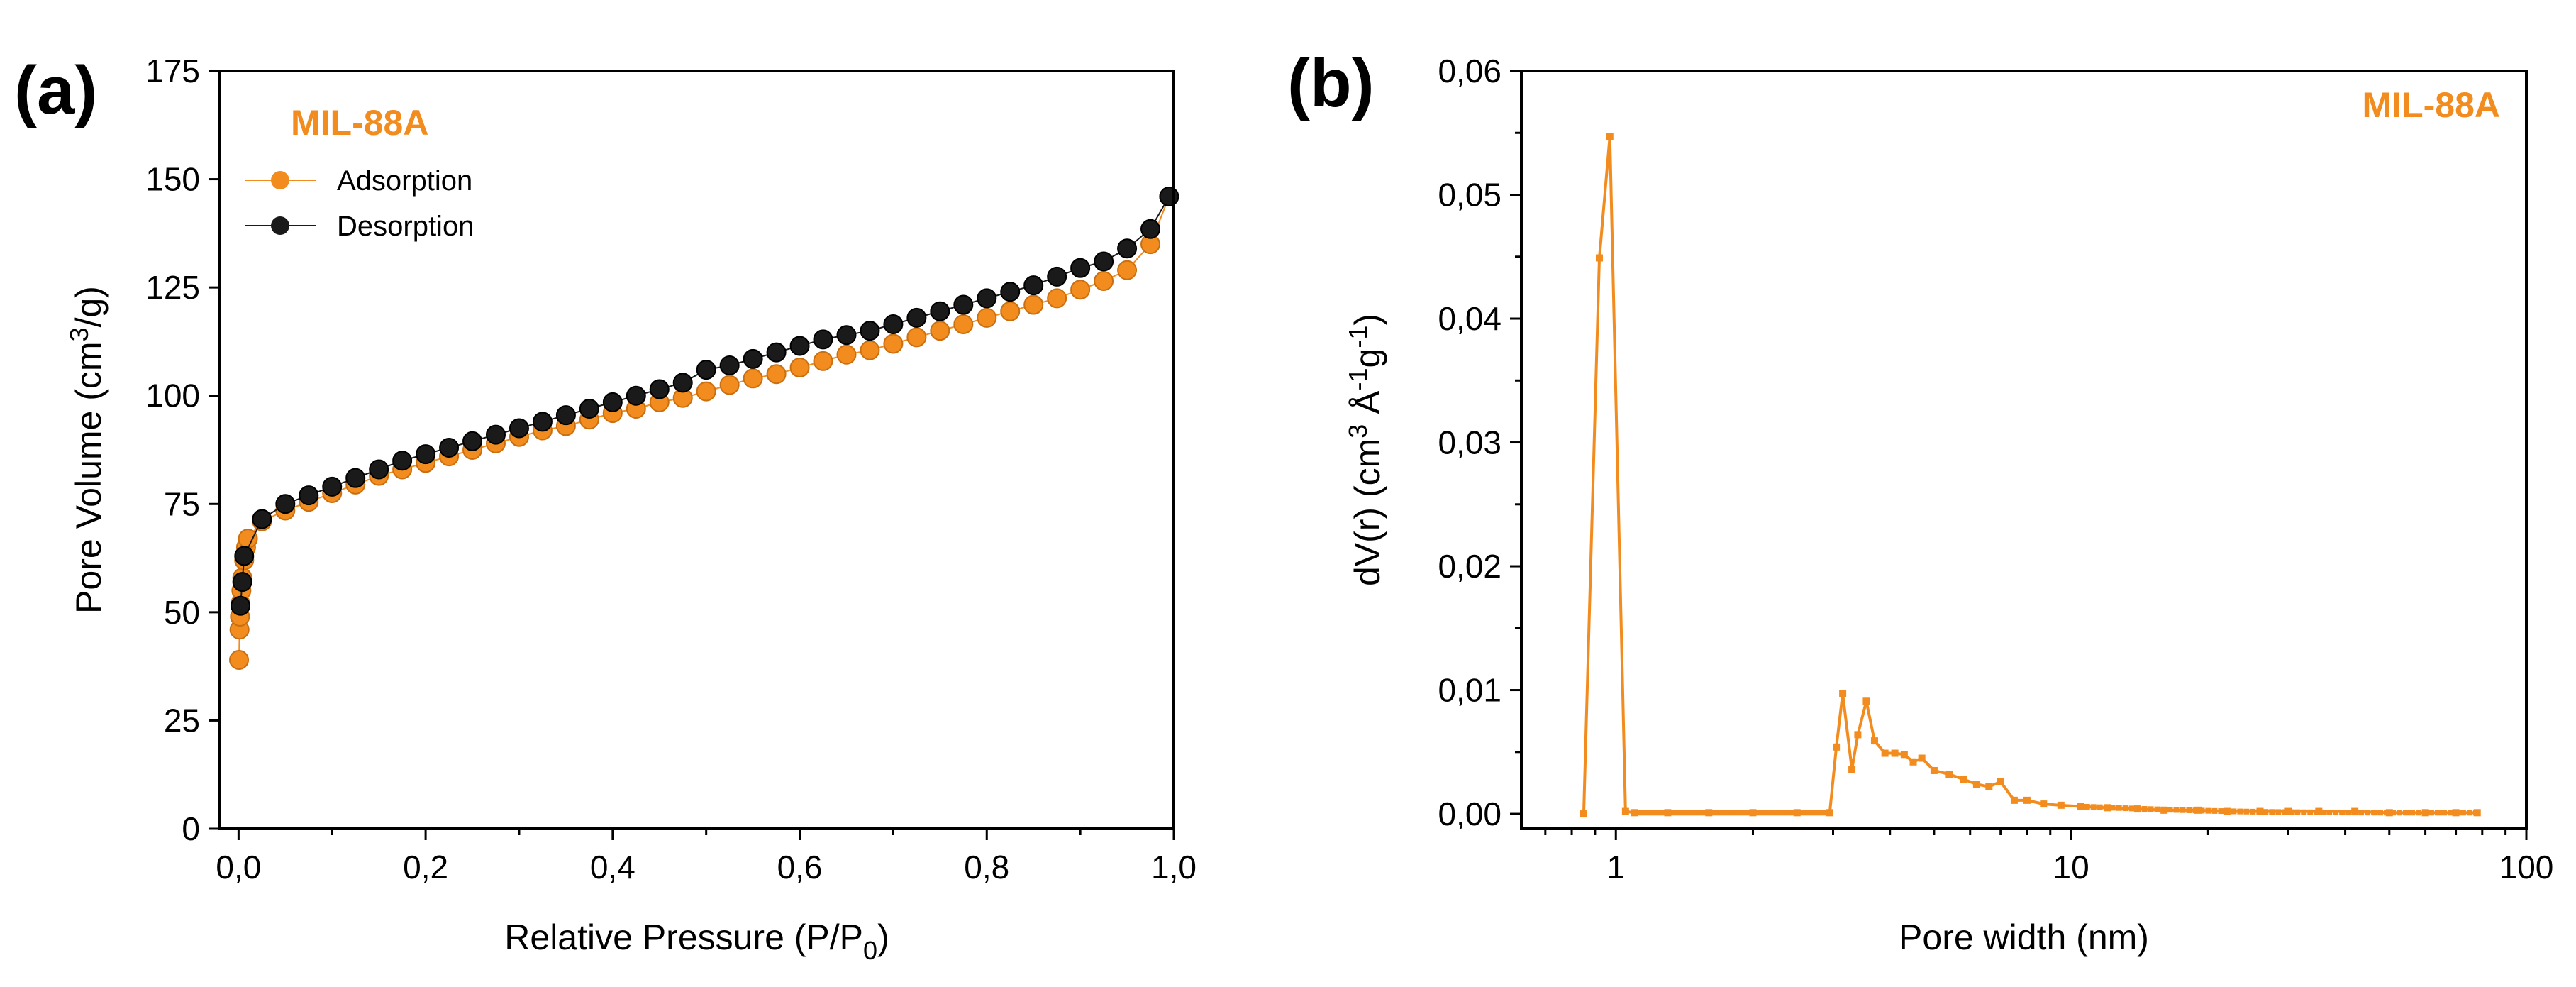  Describe the element at coordinates (1331, 83) in the screenshot. I see `panel-b-label: (b)` at that location.